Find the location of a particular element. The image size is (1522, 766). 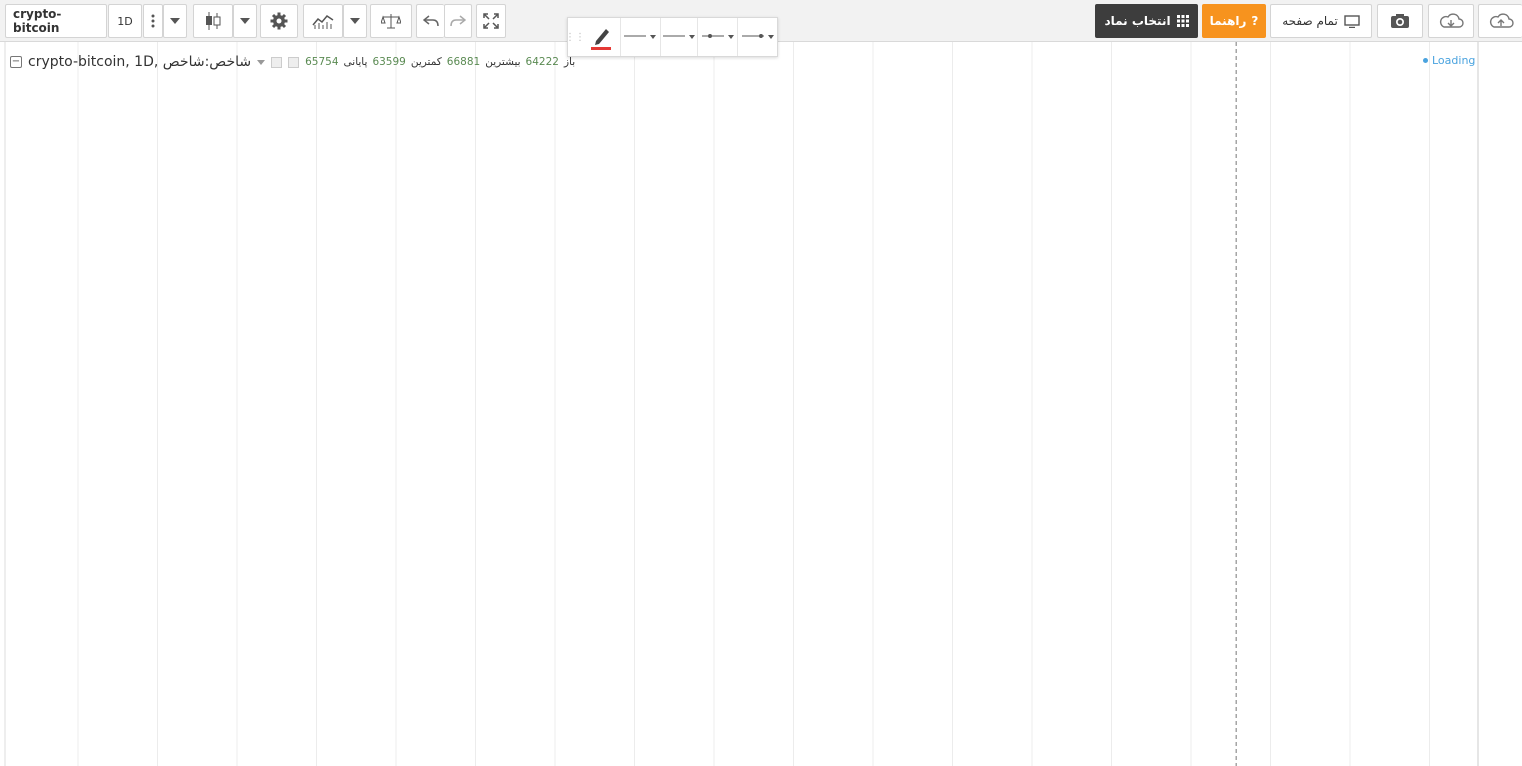

camera-icon is located at coordinates (1400, 21).